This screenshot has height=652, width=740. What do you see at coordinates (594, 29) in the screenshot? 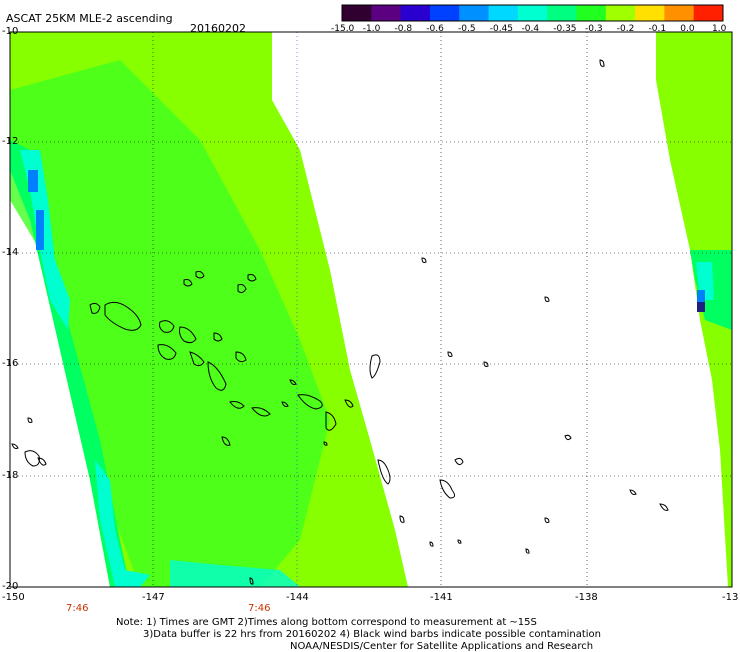
I see `colorbar-label: -0.3` at bounding box center [594, 29].